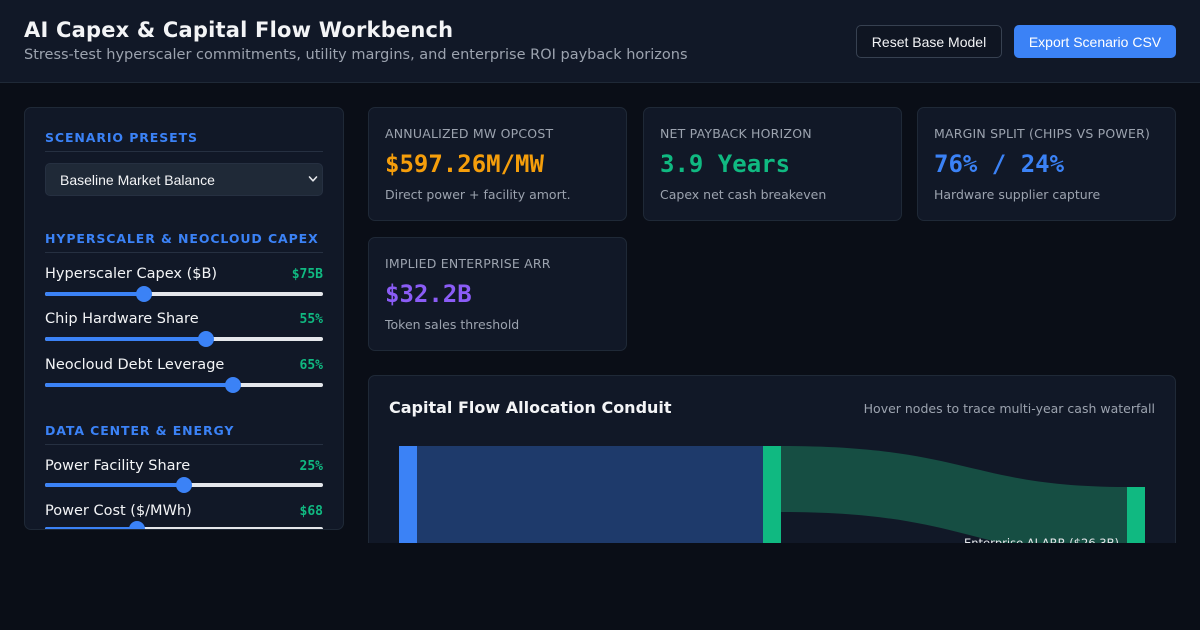  Describe the element at coordinates (140, 430) in the screenshot. I see `energy-heading: DATA CENTER & ENERGY` at that location.